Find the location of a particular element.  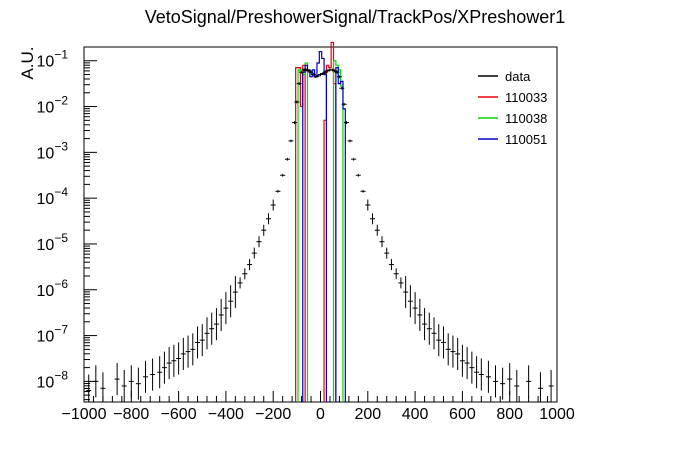

y-tick-label: 10⁻⁴ is located at coordinates (53, 196).